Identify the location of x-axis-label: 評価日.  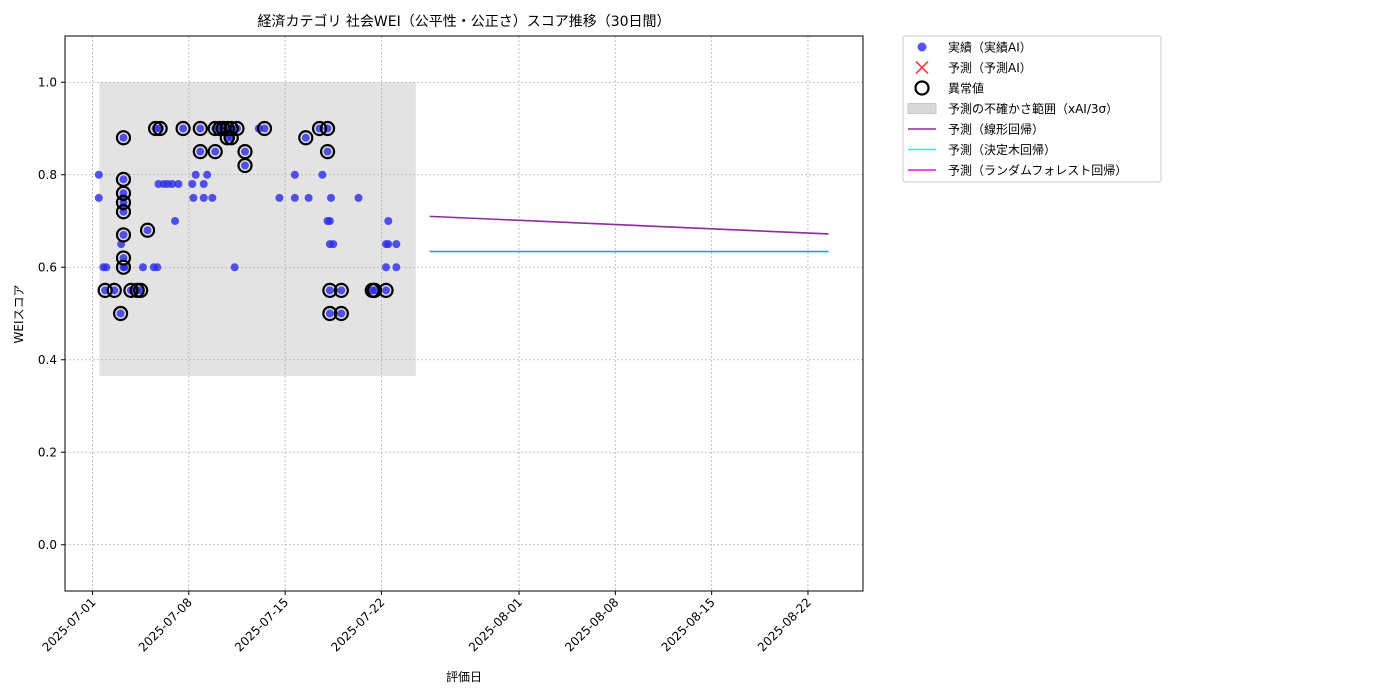
(464, 676).